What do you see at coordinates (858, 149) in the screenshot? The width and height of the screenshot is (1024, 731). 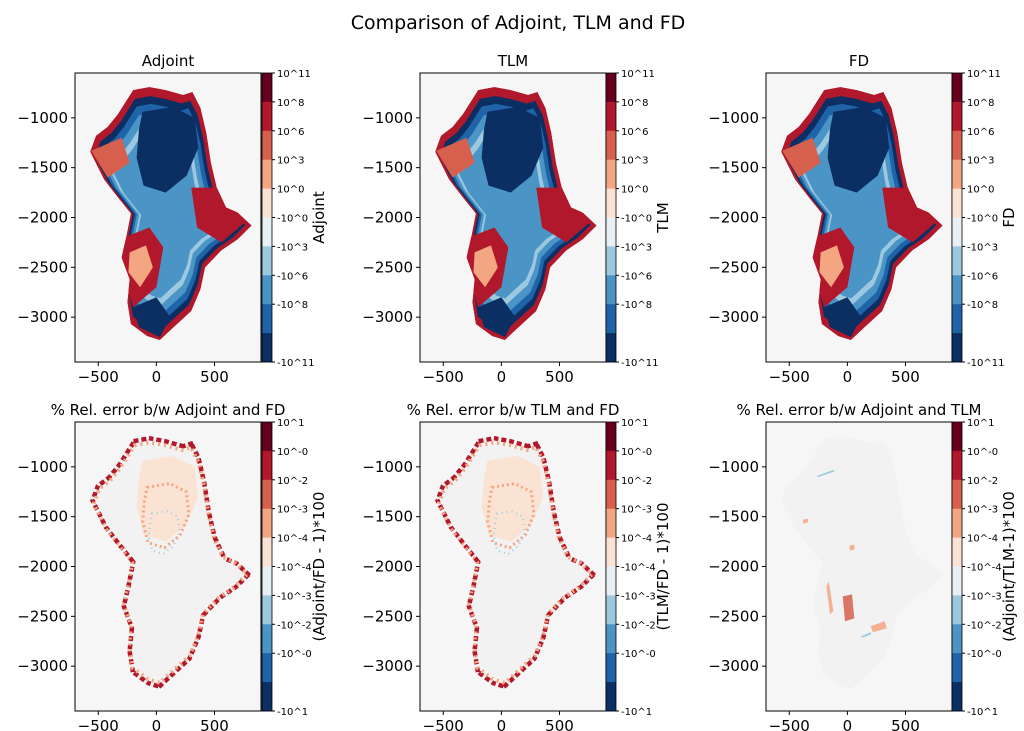 I see `interior-region` at bounding box center [858, 149].